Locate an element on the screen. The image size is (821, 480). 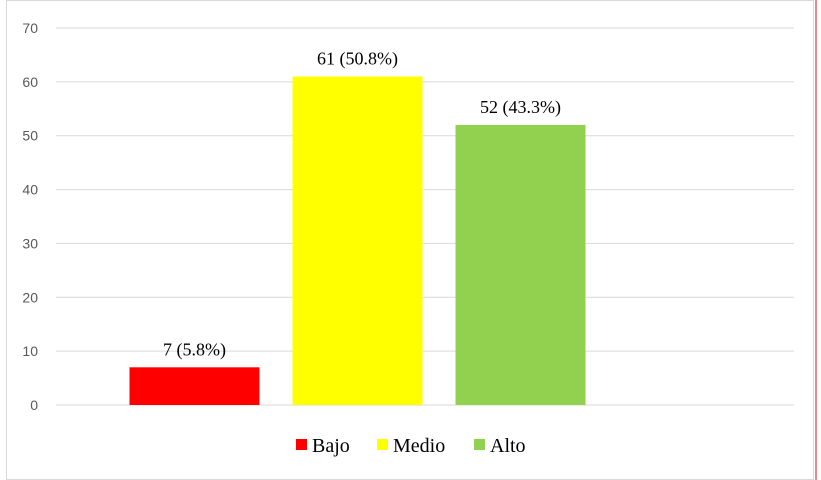
legend-label: Alto is located at coordinates (508, 446).